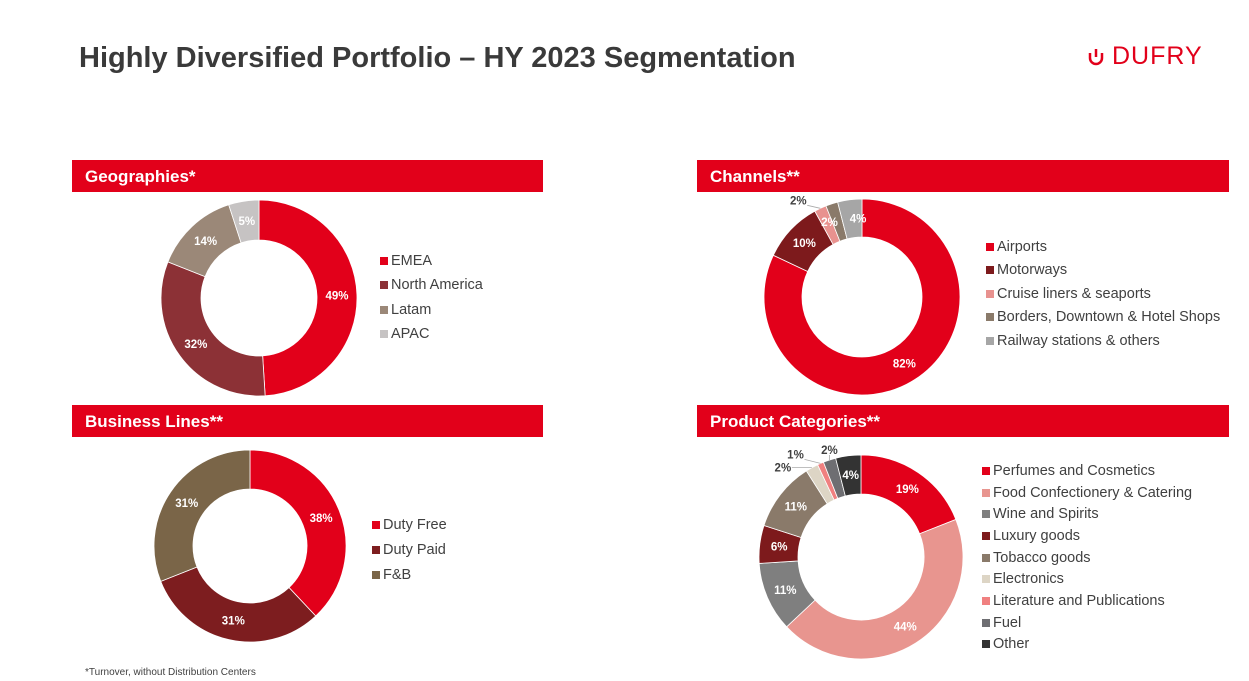 This screenshot has height=681, width=1249. Describe the element at coordinates (1022, 246) in the screenshot. I see `legend-label: Airports` at that location.